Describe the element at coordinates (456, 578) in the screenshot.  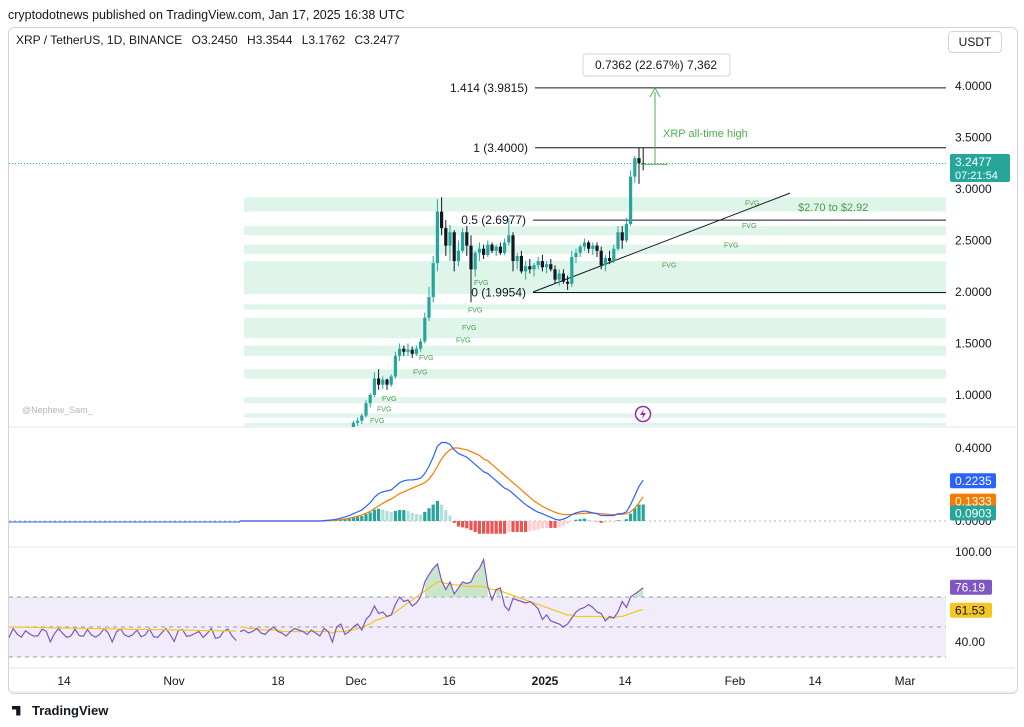
I see `rsi-overbought-fill` at that location.